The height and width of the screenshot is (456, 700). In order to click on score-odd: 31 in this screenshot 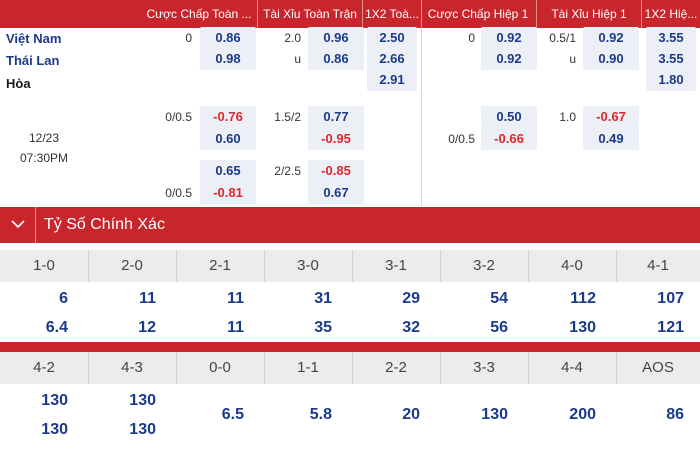, I will do `click(323, 298)`.